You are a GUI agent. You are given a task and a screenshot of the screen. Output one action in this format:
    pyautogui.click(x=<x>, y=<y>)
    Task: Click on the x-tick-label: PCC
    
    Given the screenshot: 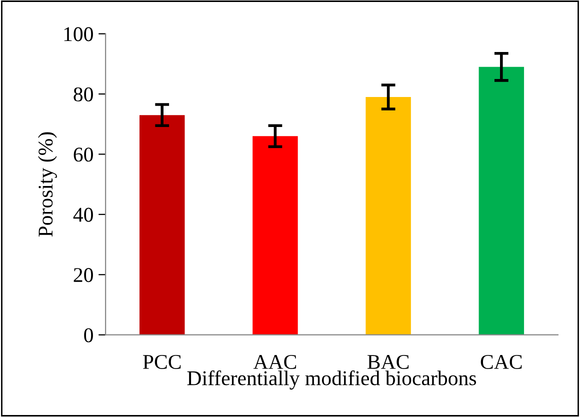 What is the action you would take?
    pyautogui.click(x=162, y=361)
    